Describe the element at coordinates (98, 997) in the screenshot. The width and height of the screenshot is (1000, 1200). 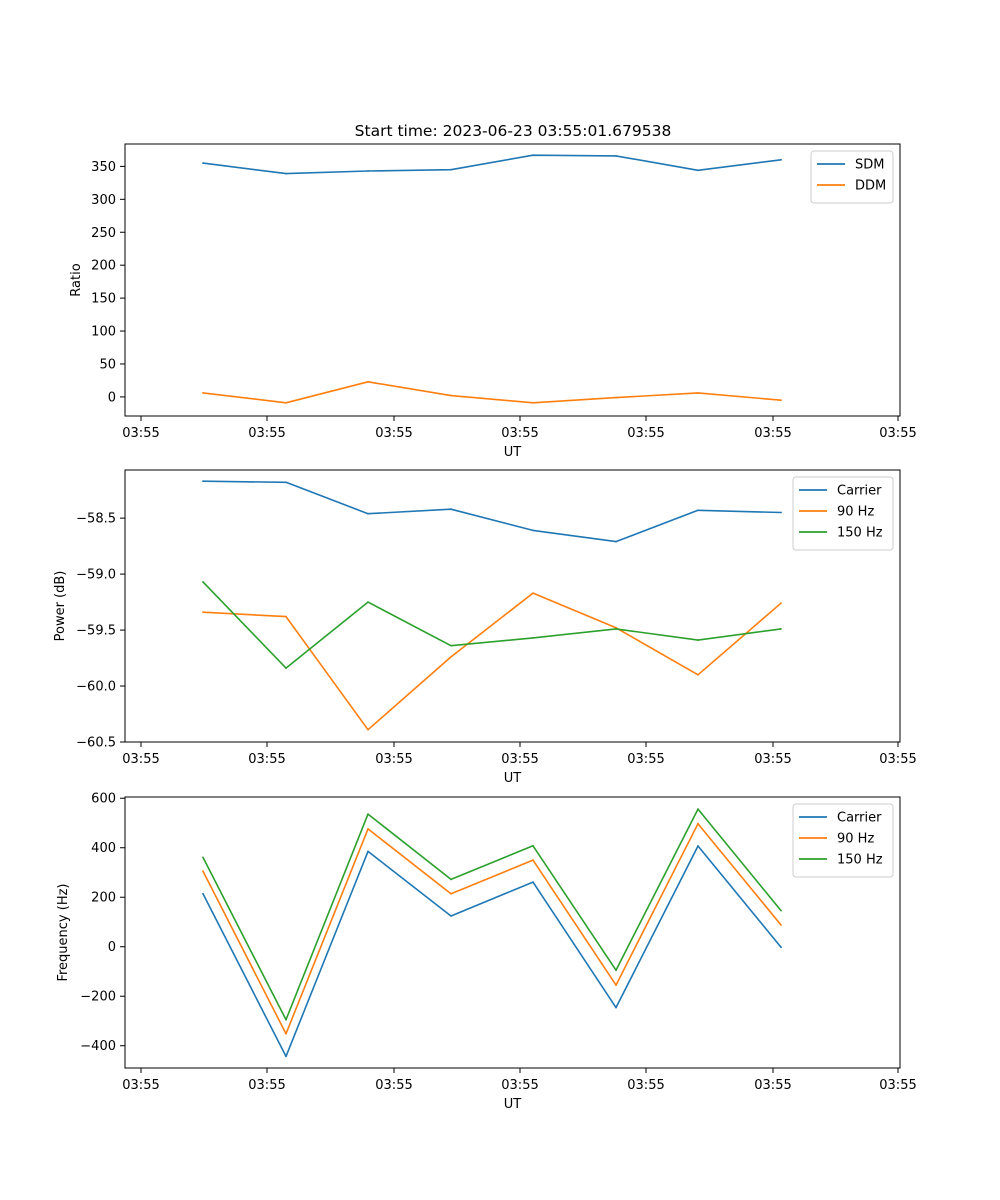
I see `y-tick-label: −200` at that location.